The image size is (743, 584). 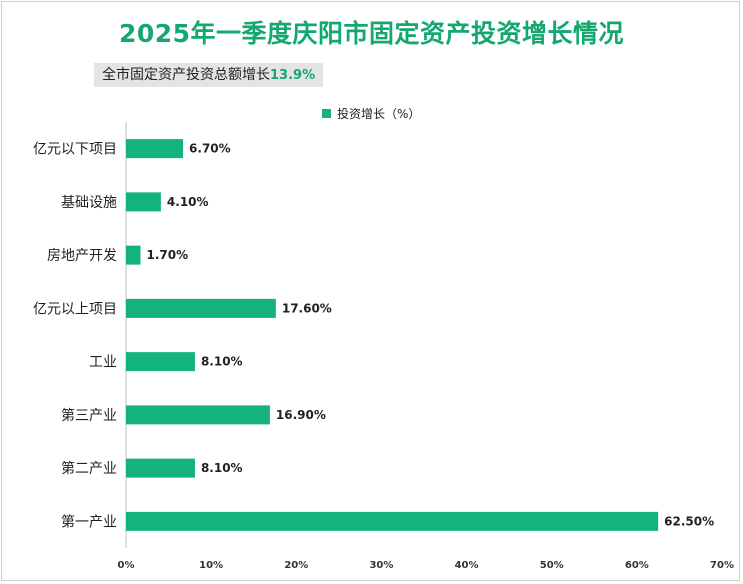 I want to click on category-label: 第二产业, so click(x=89, y=468).